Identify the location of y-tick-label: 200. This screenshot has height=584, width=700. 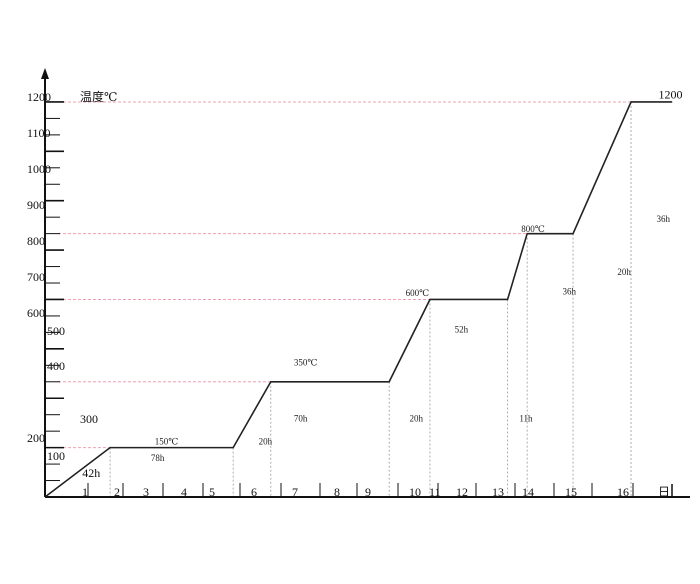
(36, 438).